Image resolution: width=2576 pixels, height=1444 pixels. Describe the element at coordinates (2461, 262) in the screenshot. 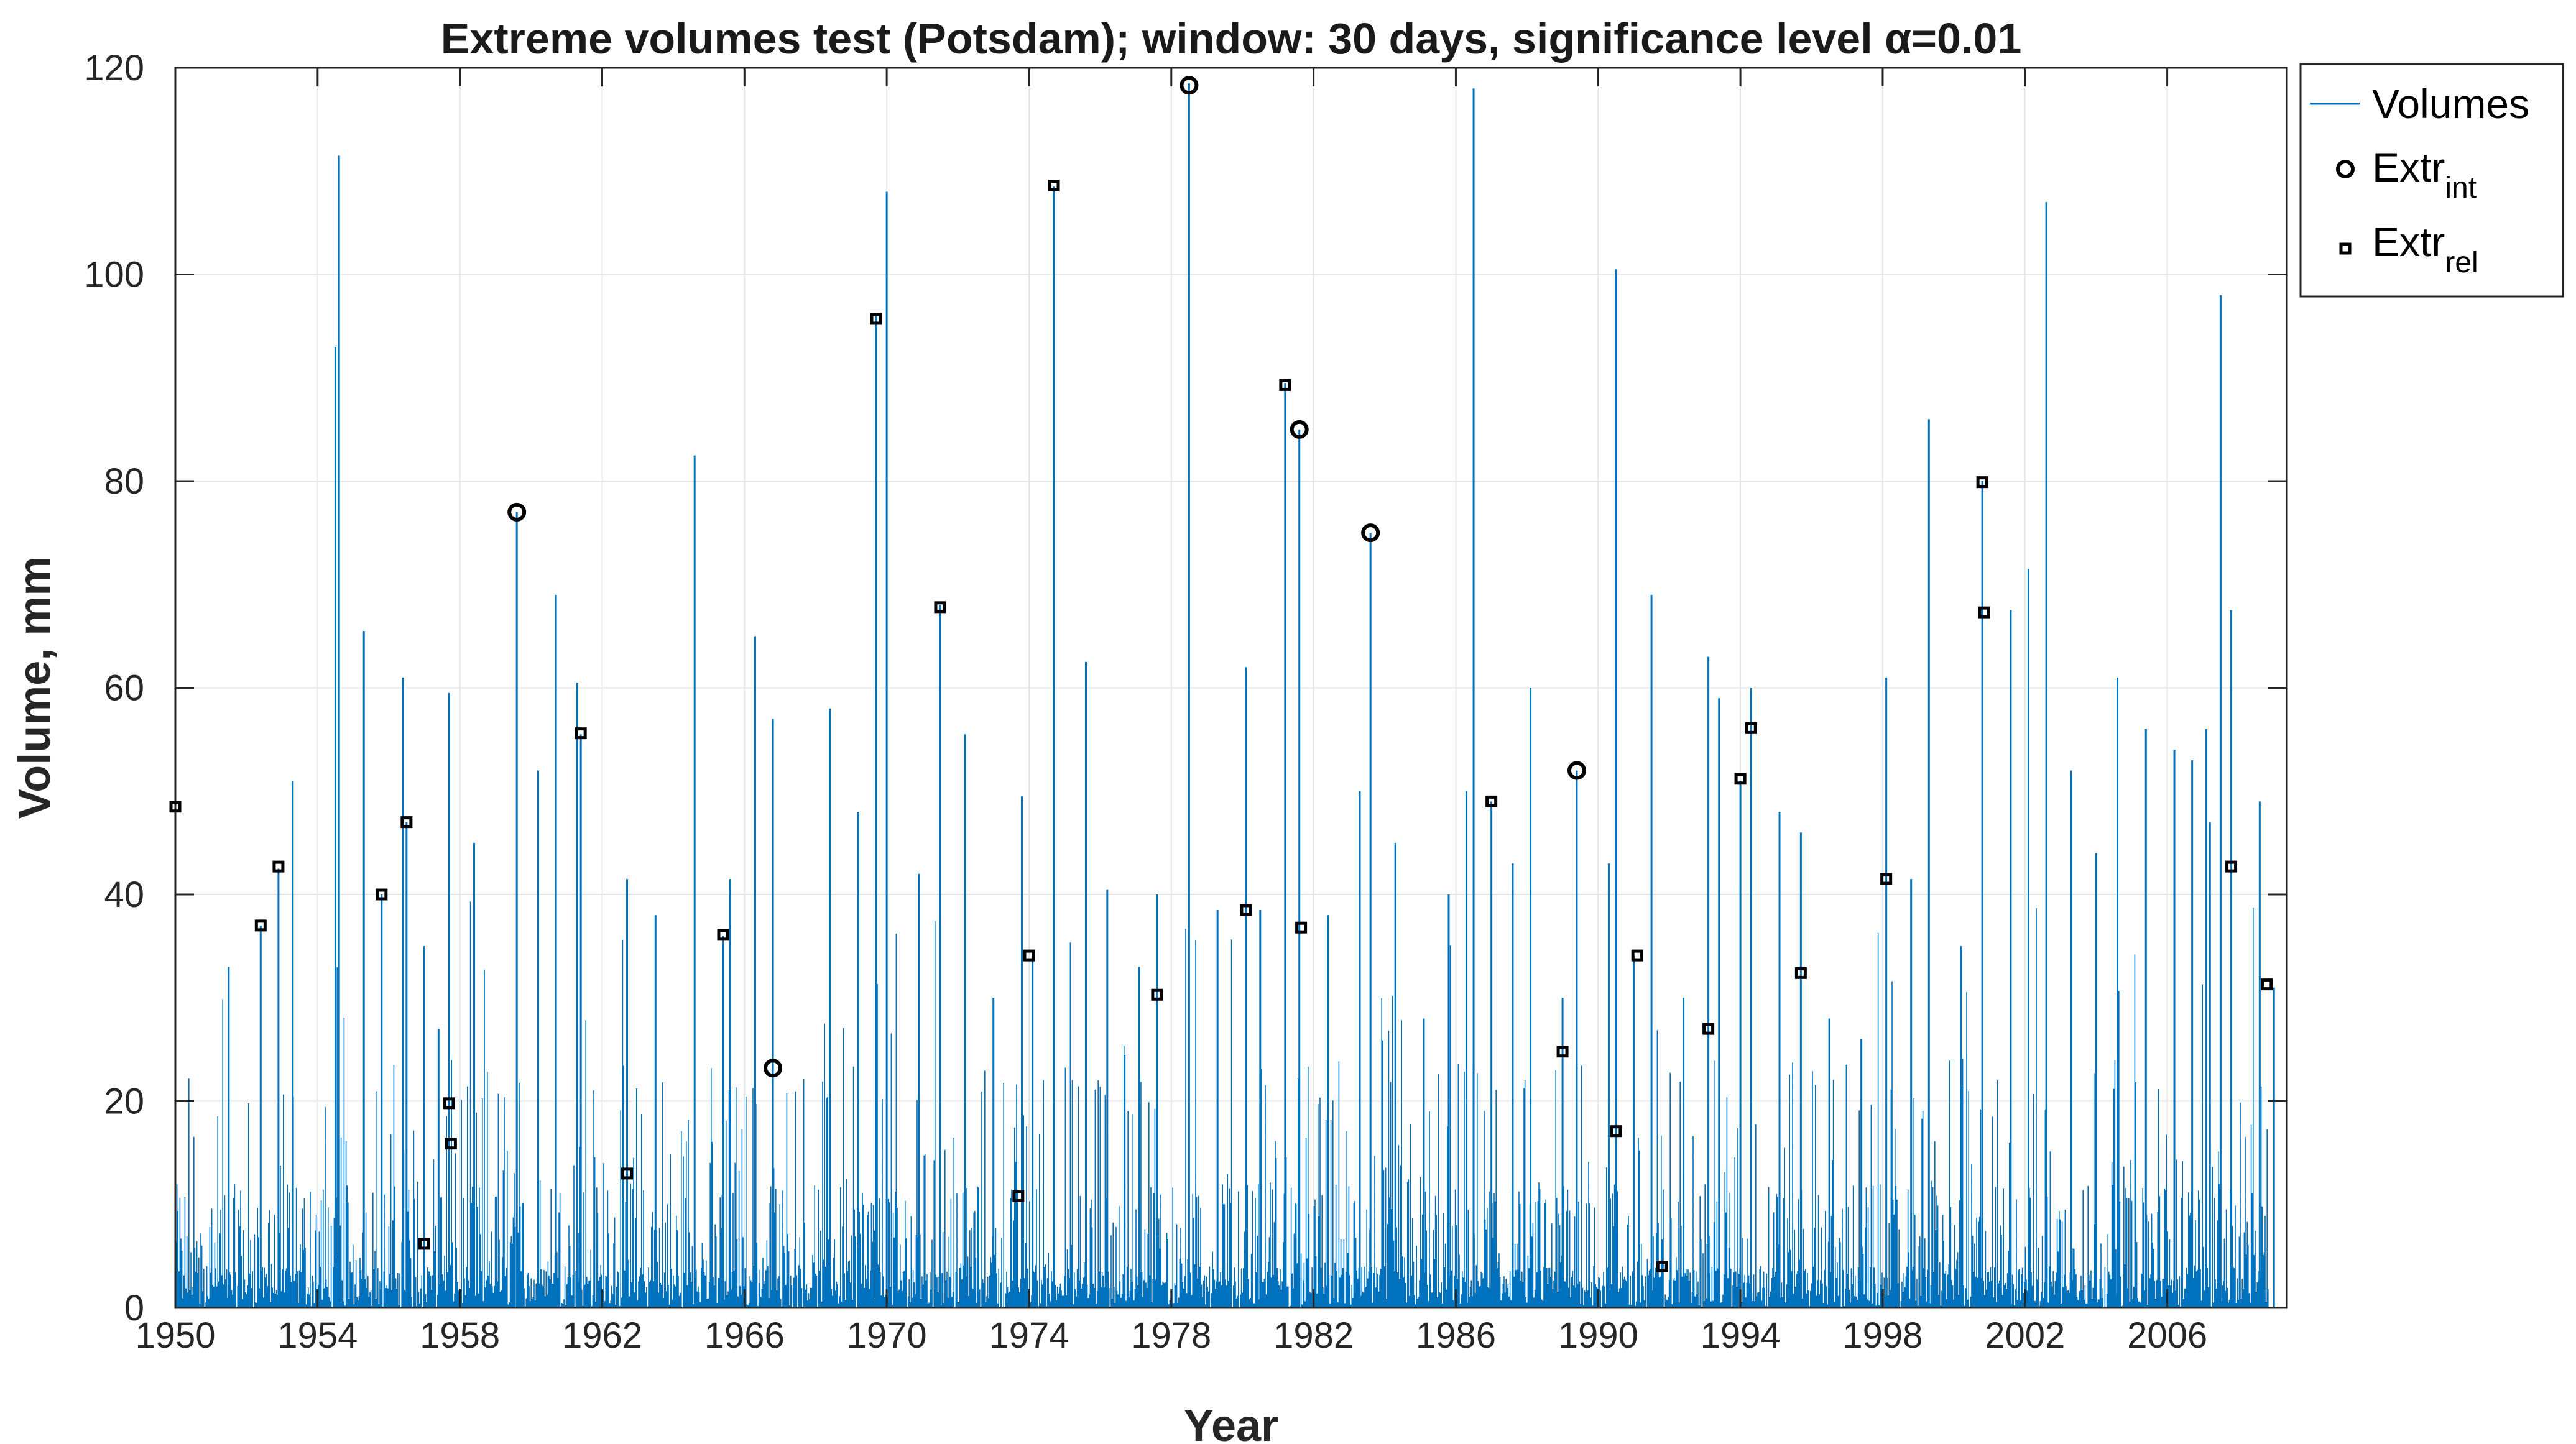

I see `legend-label-extr-rel-sub: rel` at that location.